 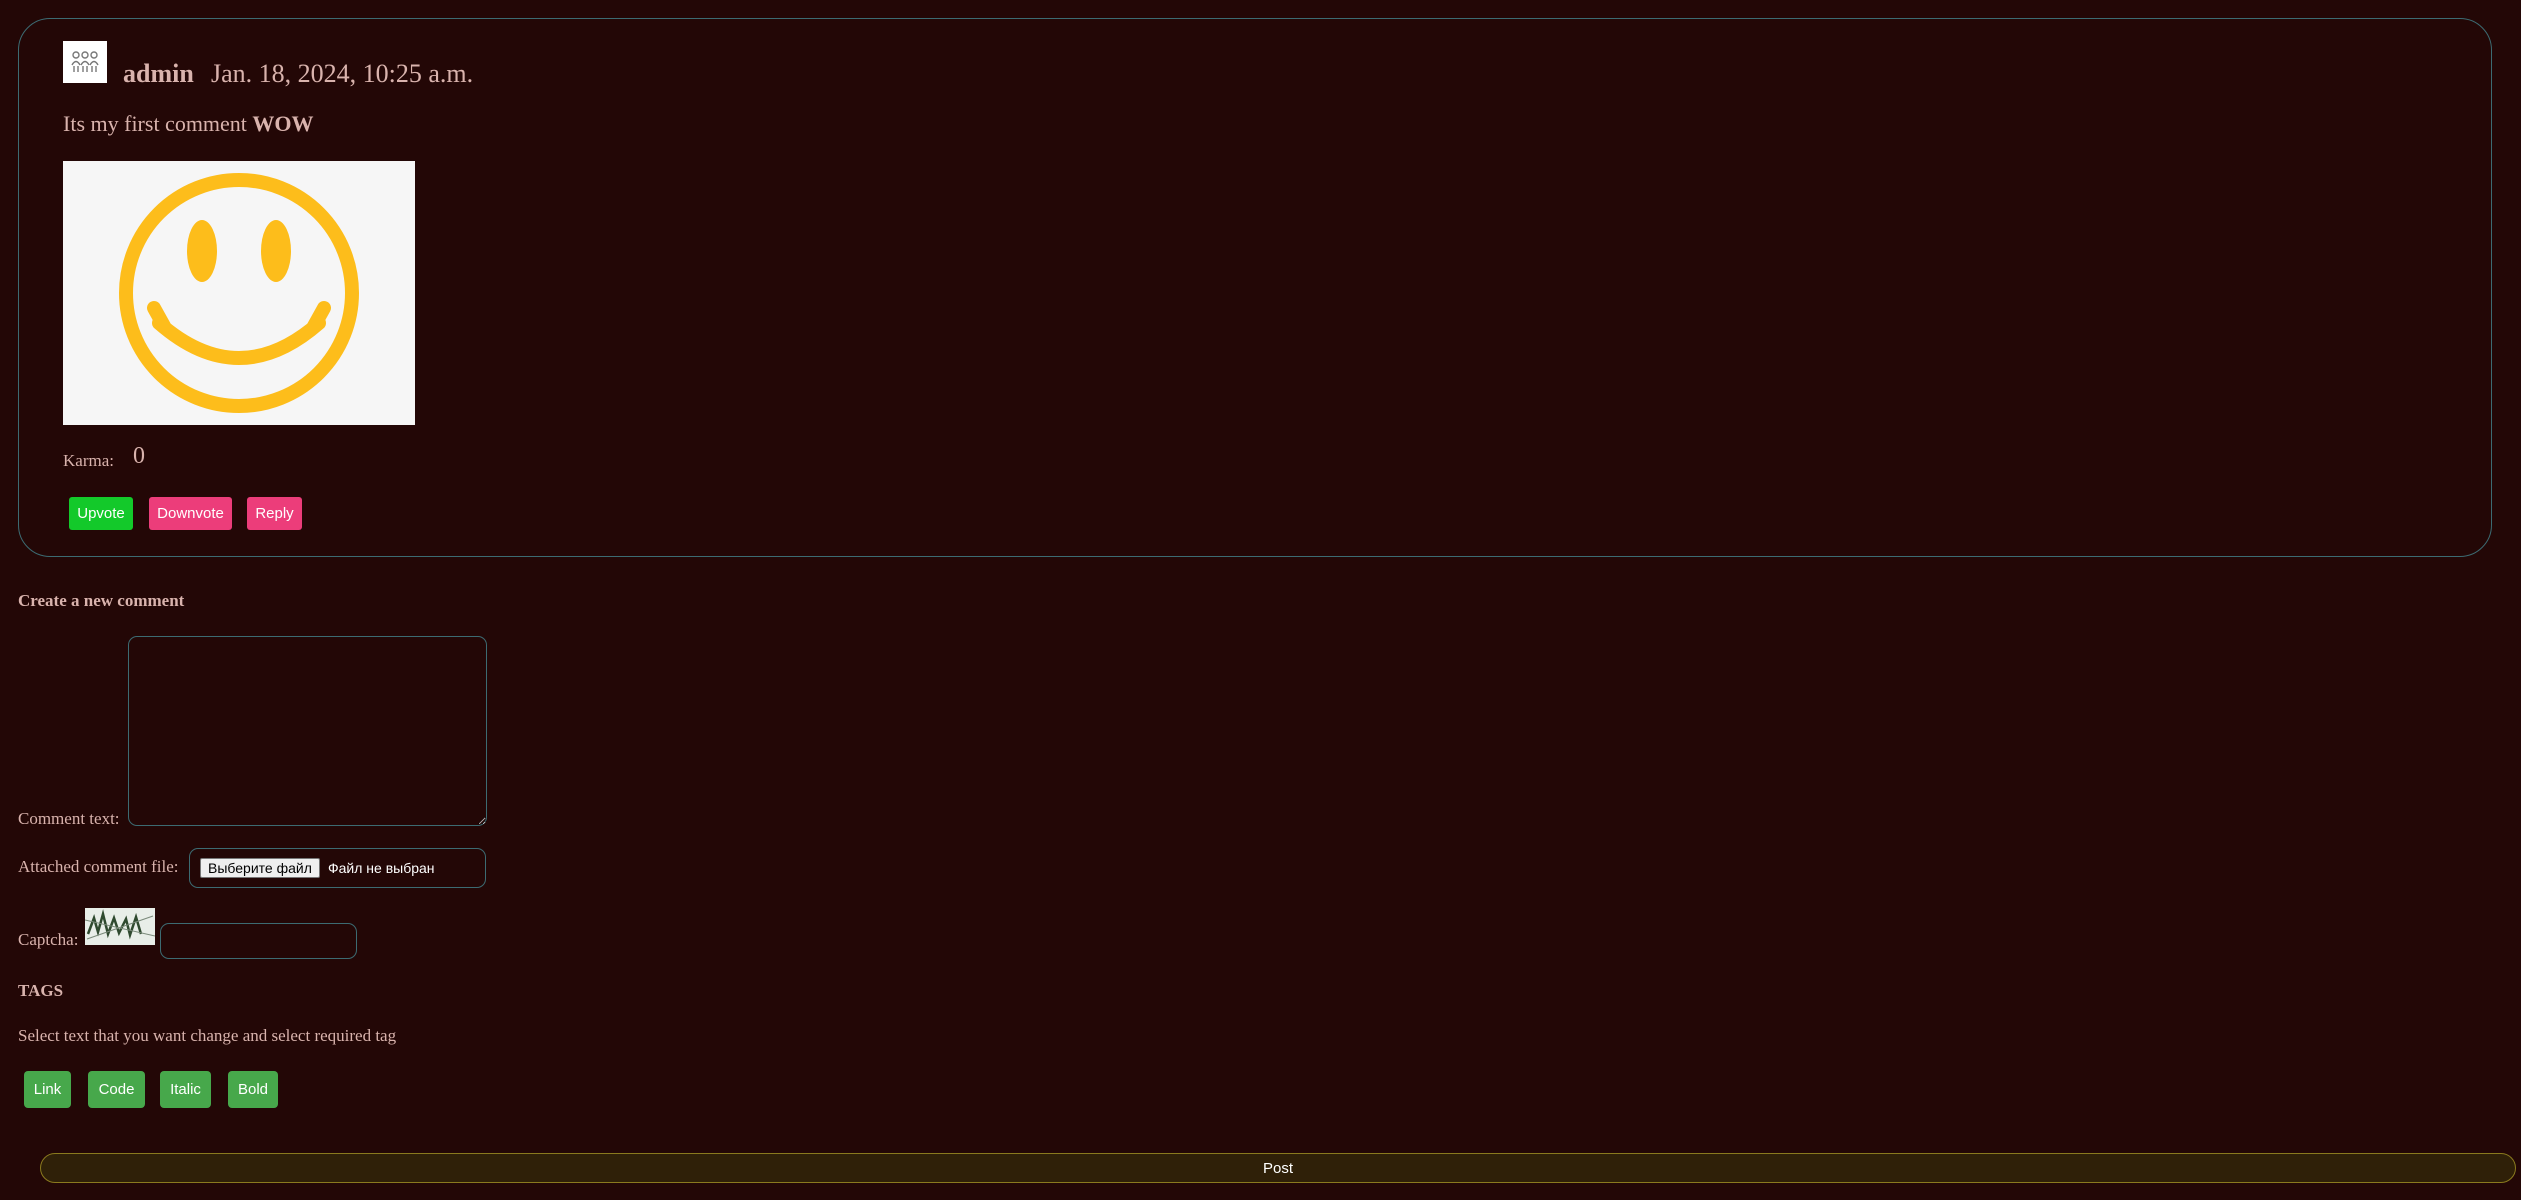 I want to click on comment-text-label: Comment text:, so click(x=69, y=818).